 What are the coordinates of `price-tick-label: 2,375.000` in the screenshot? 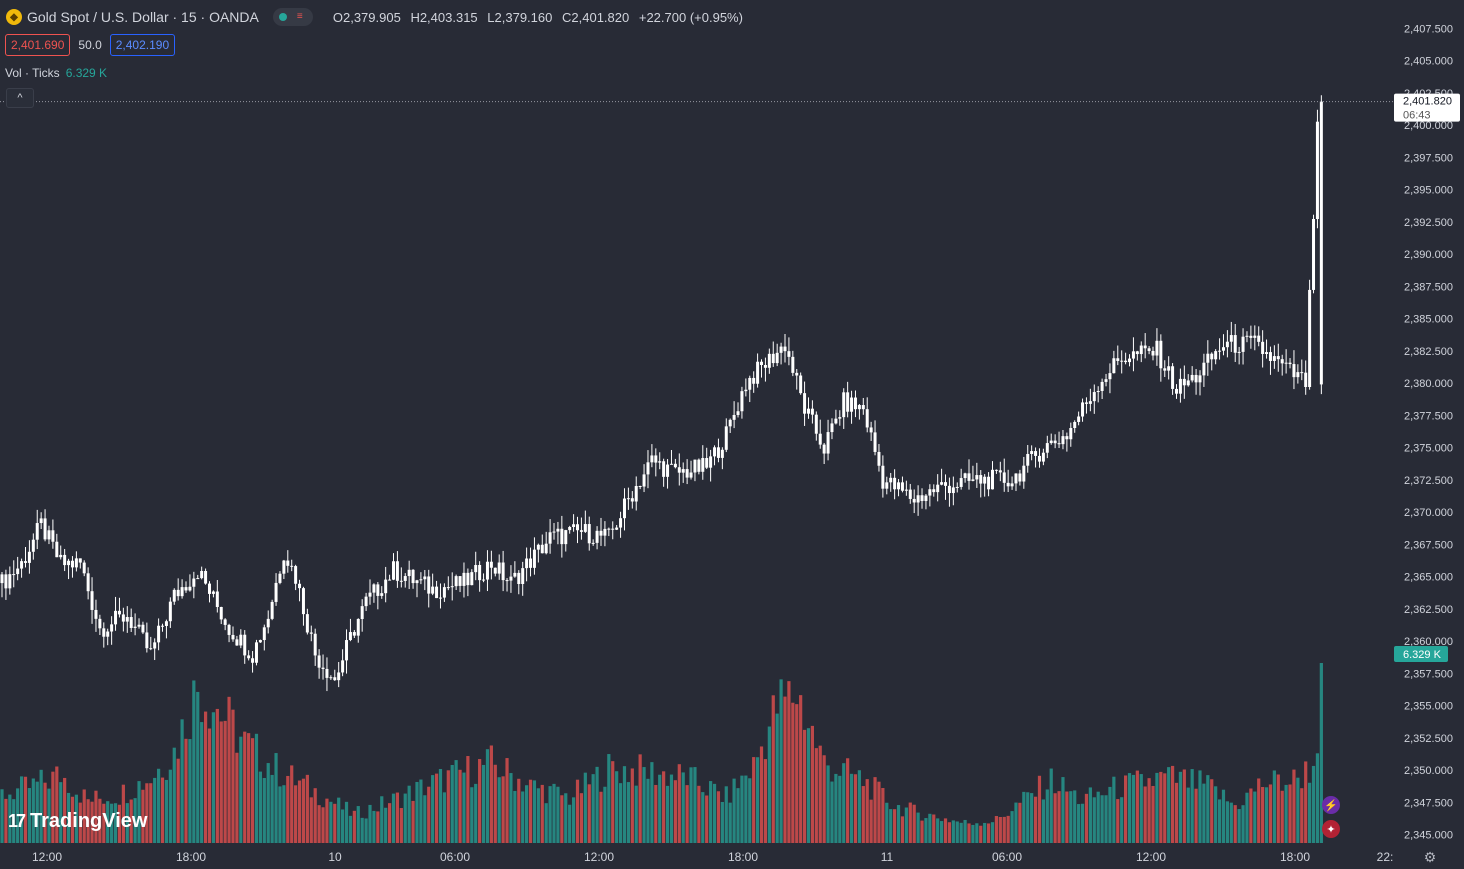 It's located at (1428, 449).